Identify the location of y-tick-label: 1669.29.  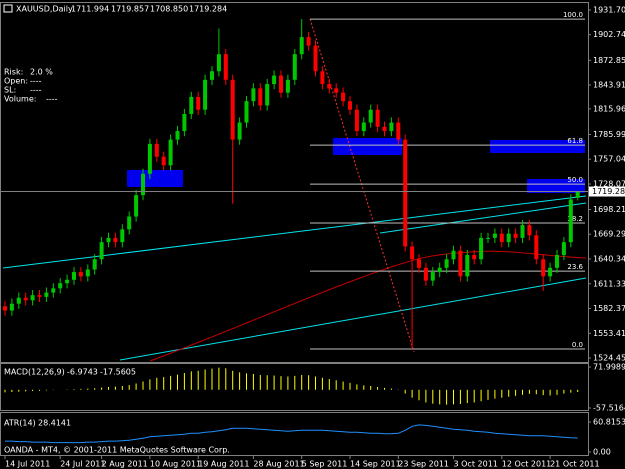
(609, 234).